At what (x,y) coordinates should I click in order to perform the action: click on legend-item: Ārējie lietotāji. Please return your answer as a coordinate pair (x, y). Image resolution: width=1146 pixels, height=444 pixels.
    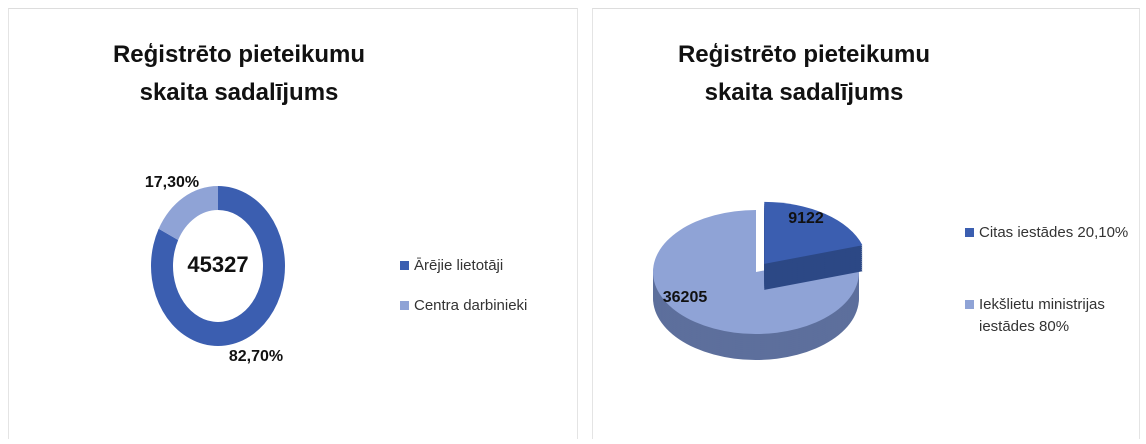
    Looking at the image, I should click on (485, 266).